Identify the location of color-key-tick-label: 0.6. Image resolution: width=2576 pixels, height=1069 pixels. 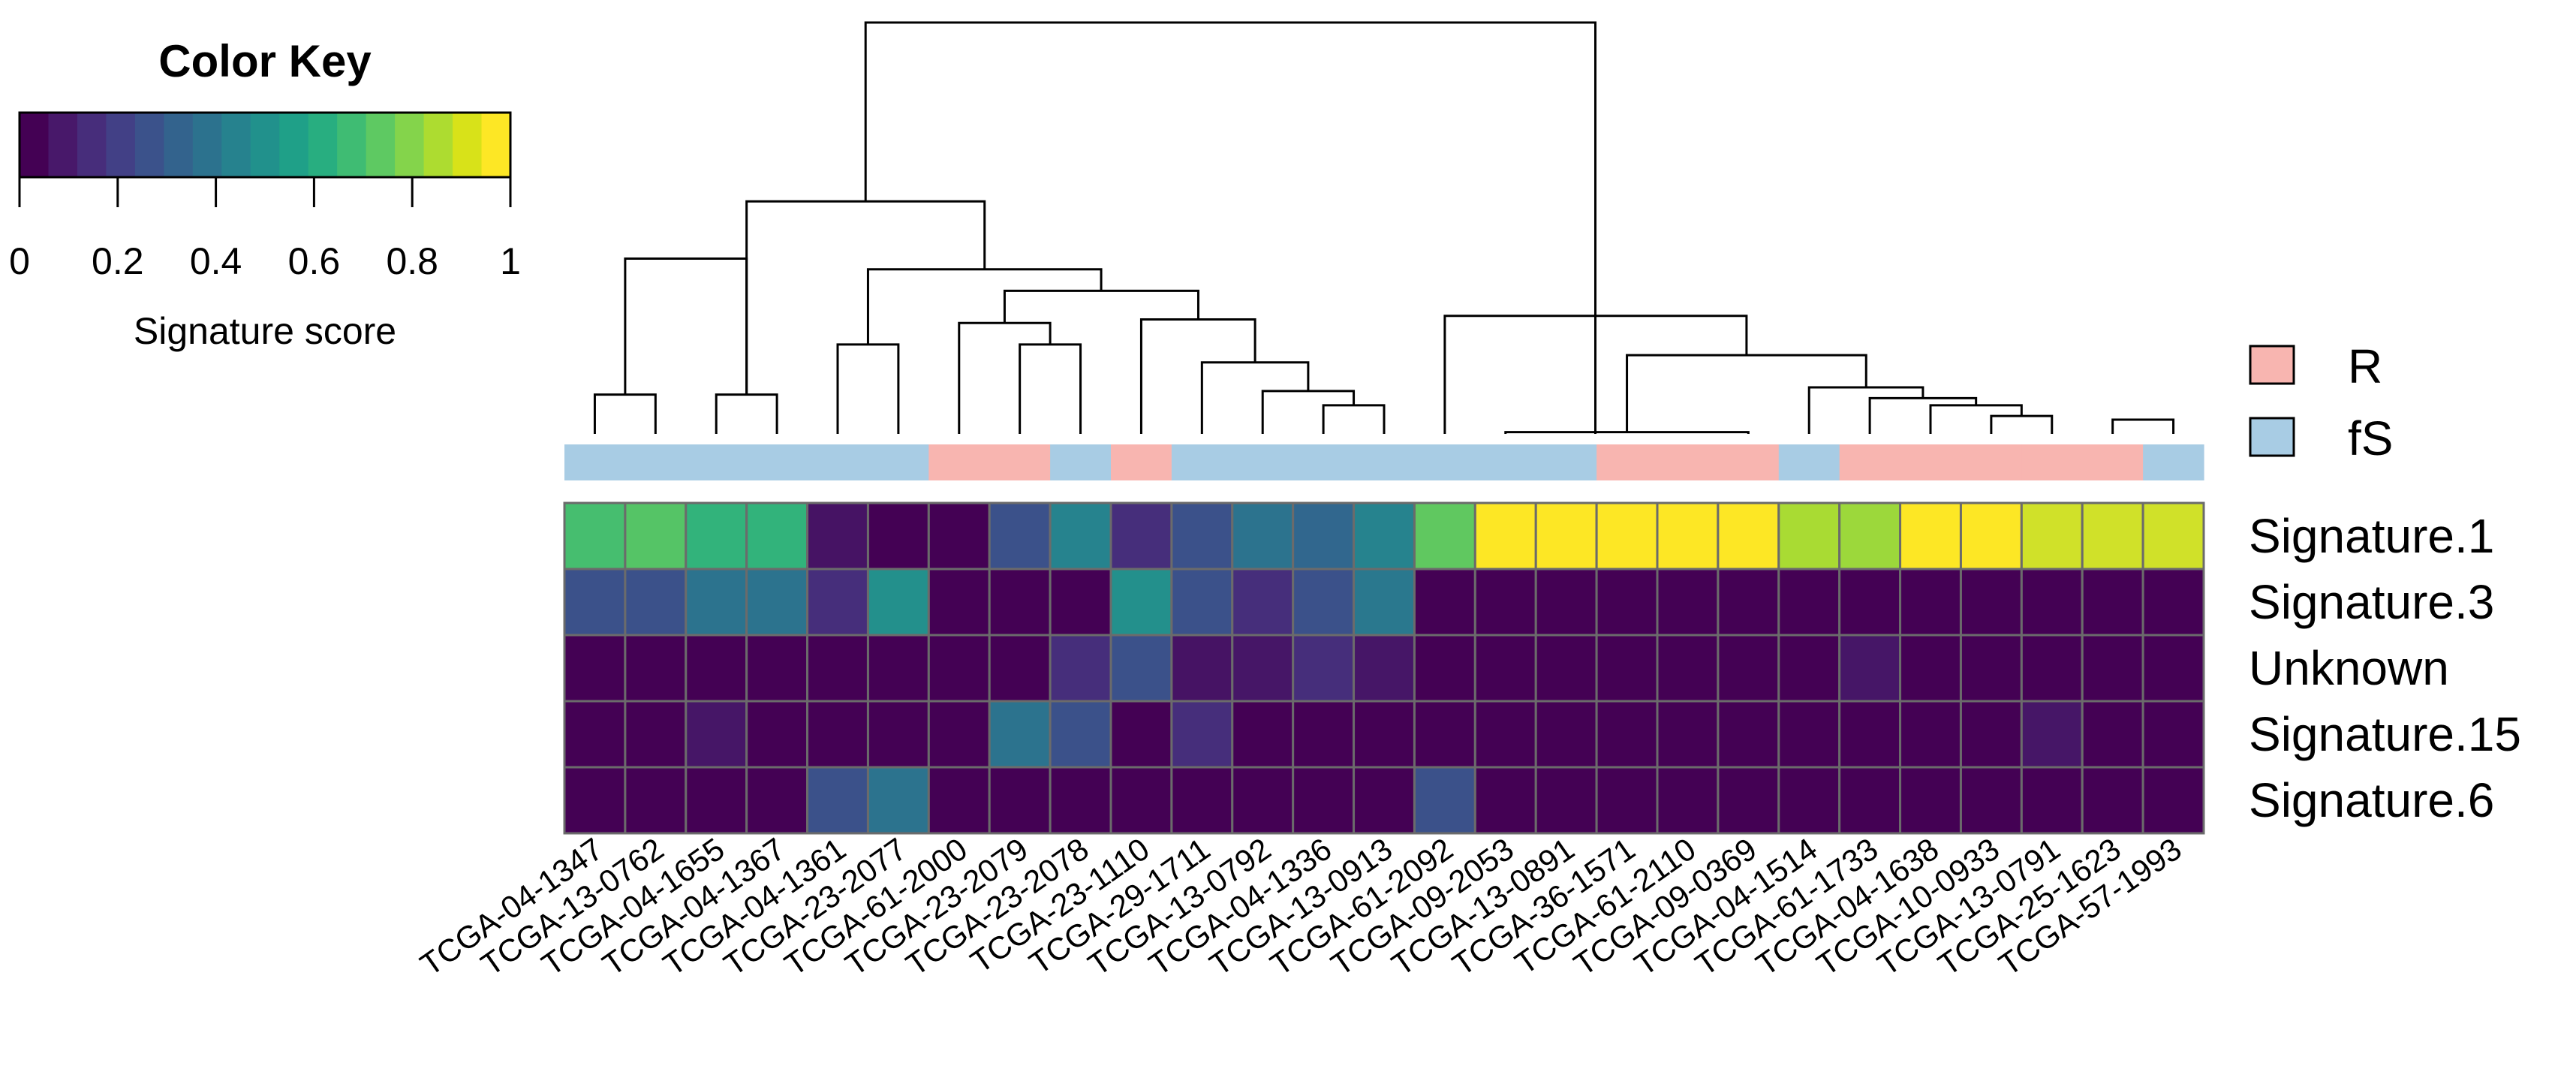
(314, 261).